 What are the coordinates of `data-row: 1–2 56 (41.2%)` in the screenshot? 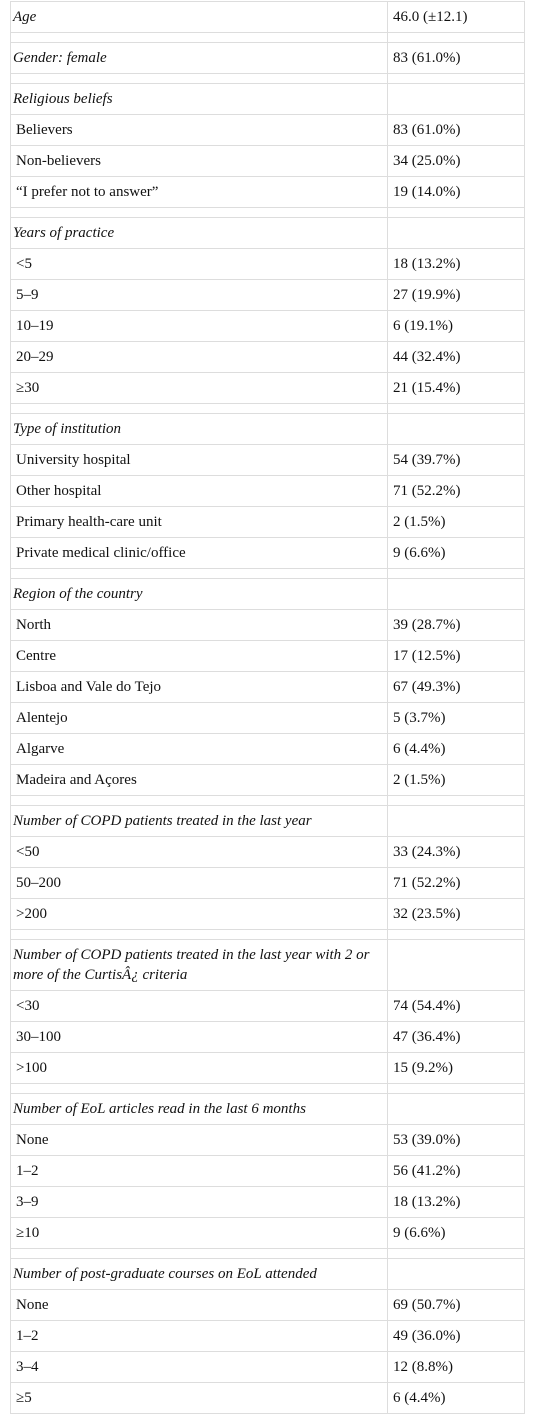 It's located at (267, 1171).